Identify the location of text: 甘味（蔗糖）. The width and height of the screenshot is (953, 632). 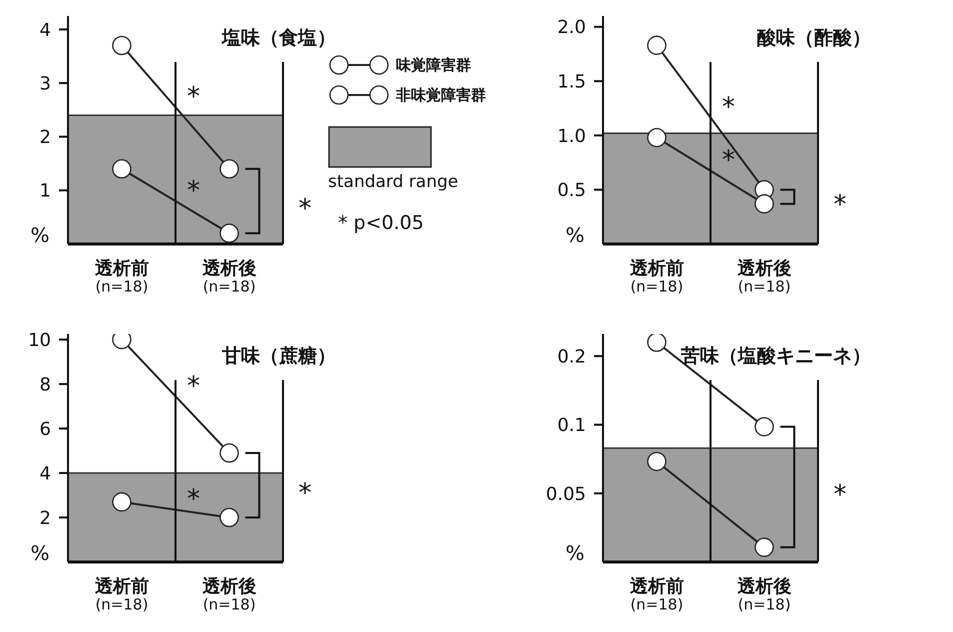
(278, 356).